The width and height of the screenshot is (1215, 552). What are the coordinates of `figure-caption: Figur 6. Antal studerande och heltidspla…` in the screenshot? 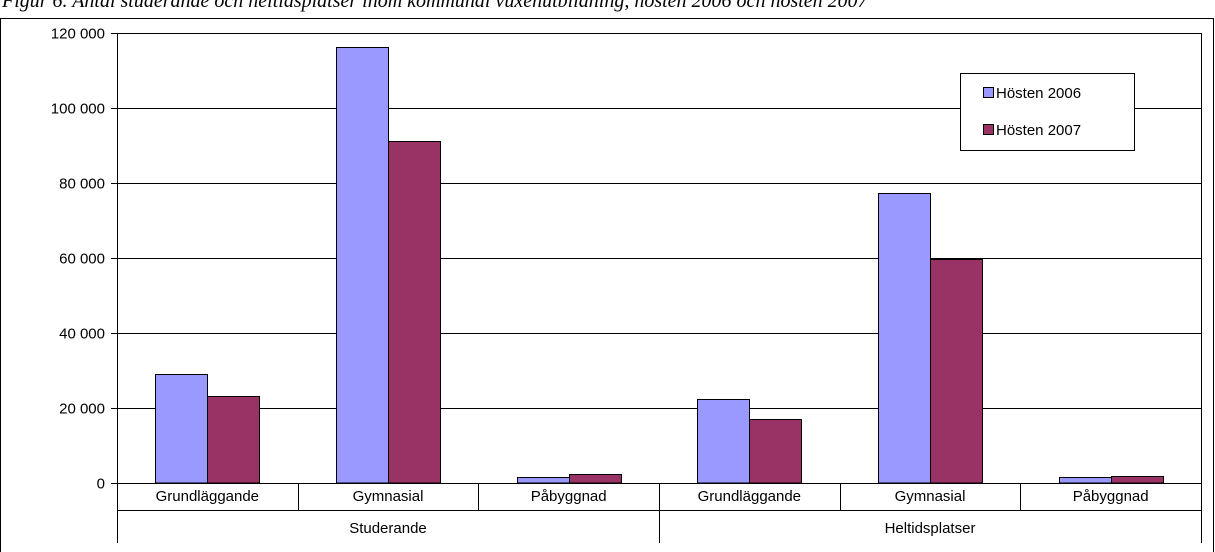 It's located at (607, 9).